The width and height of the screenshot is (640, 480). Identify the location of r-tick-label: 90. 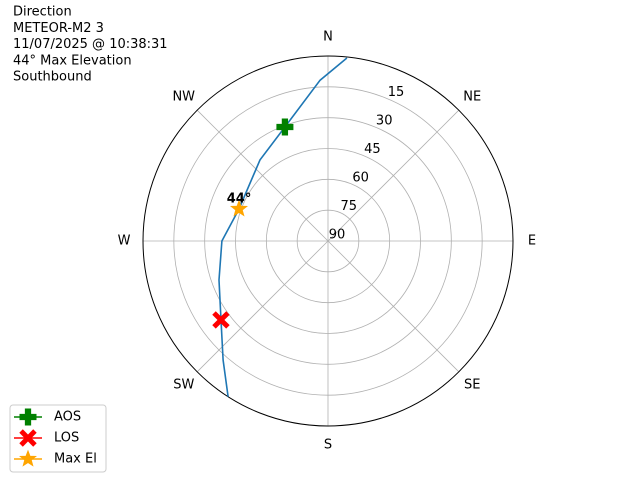
(337, 235).